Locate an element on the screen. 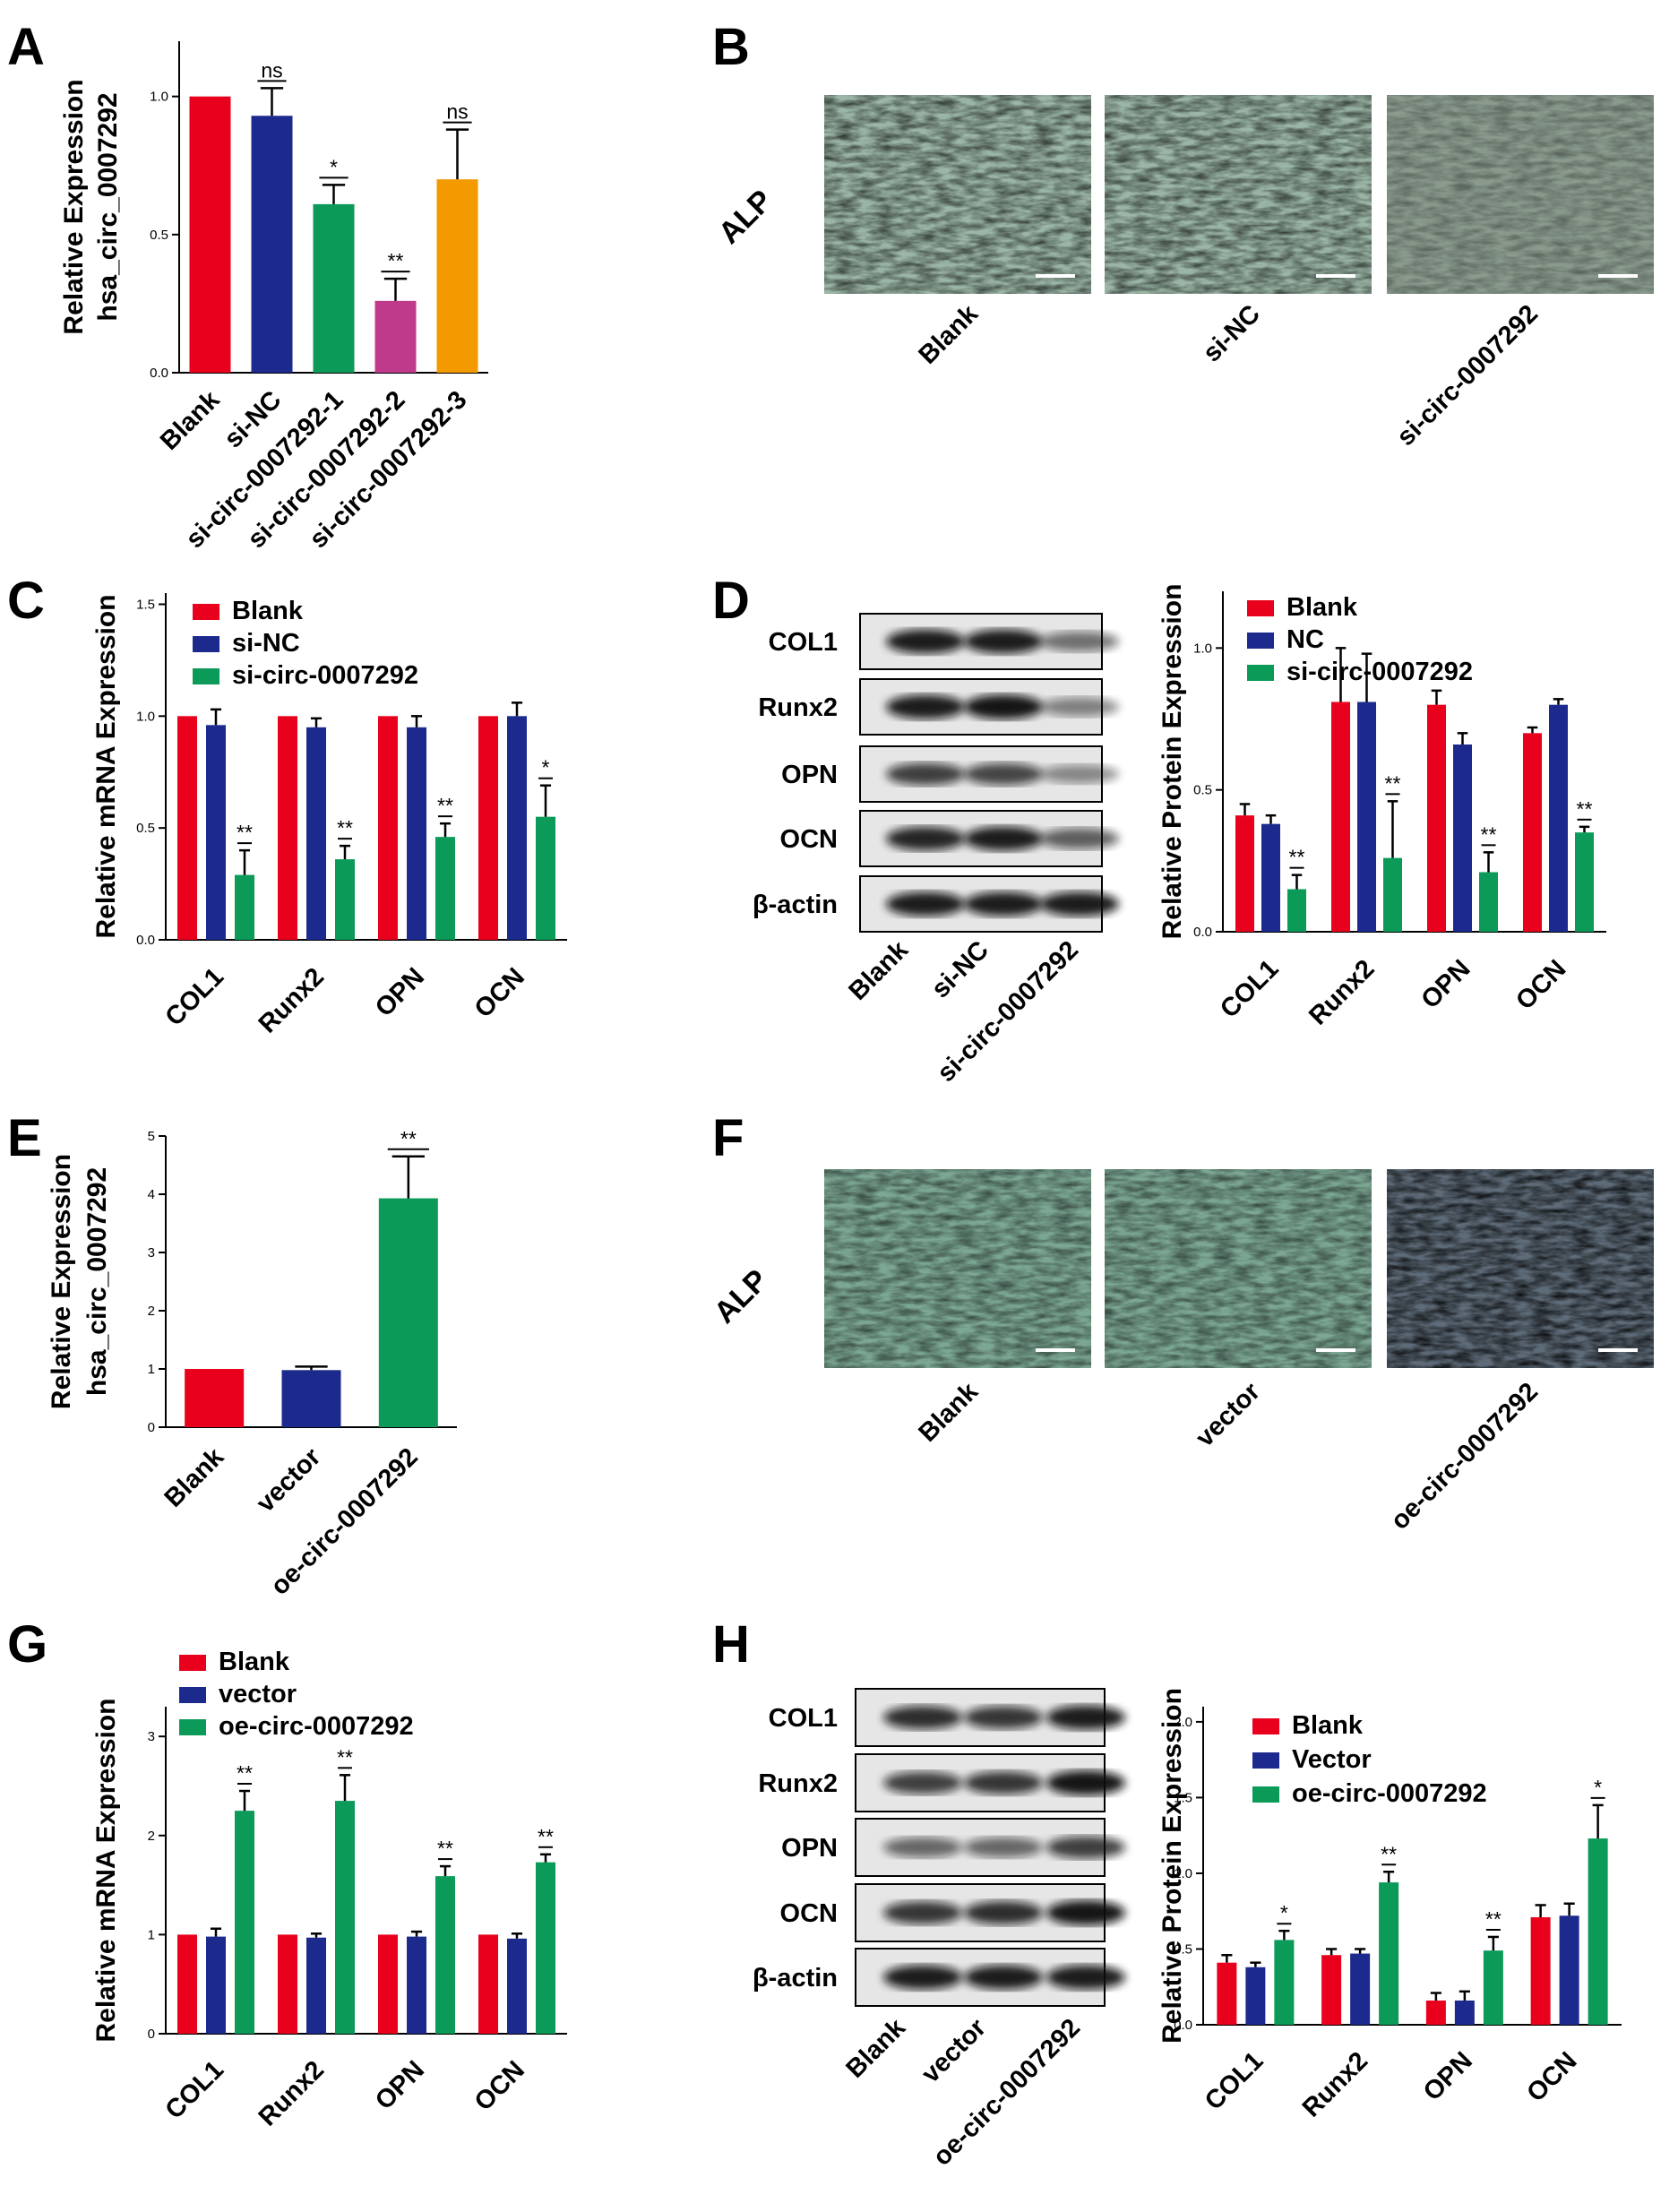 This screenshot has height=2212, width=1678. y-tick-label-d: 0.5 is located at coordinates (1202, 790).